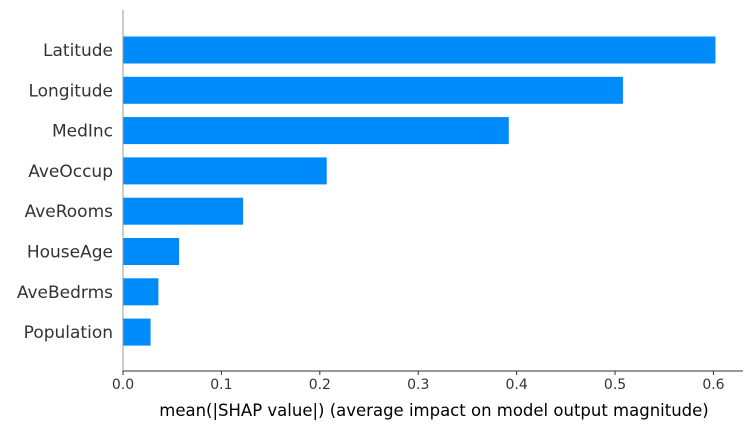 The image size is (753, 430). Describe the element at coordinates (713, 385) in the screenshot. I see `x-tick-label: 0.6` at that location.